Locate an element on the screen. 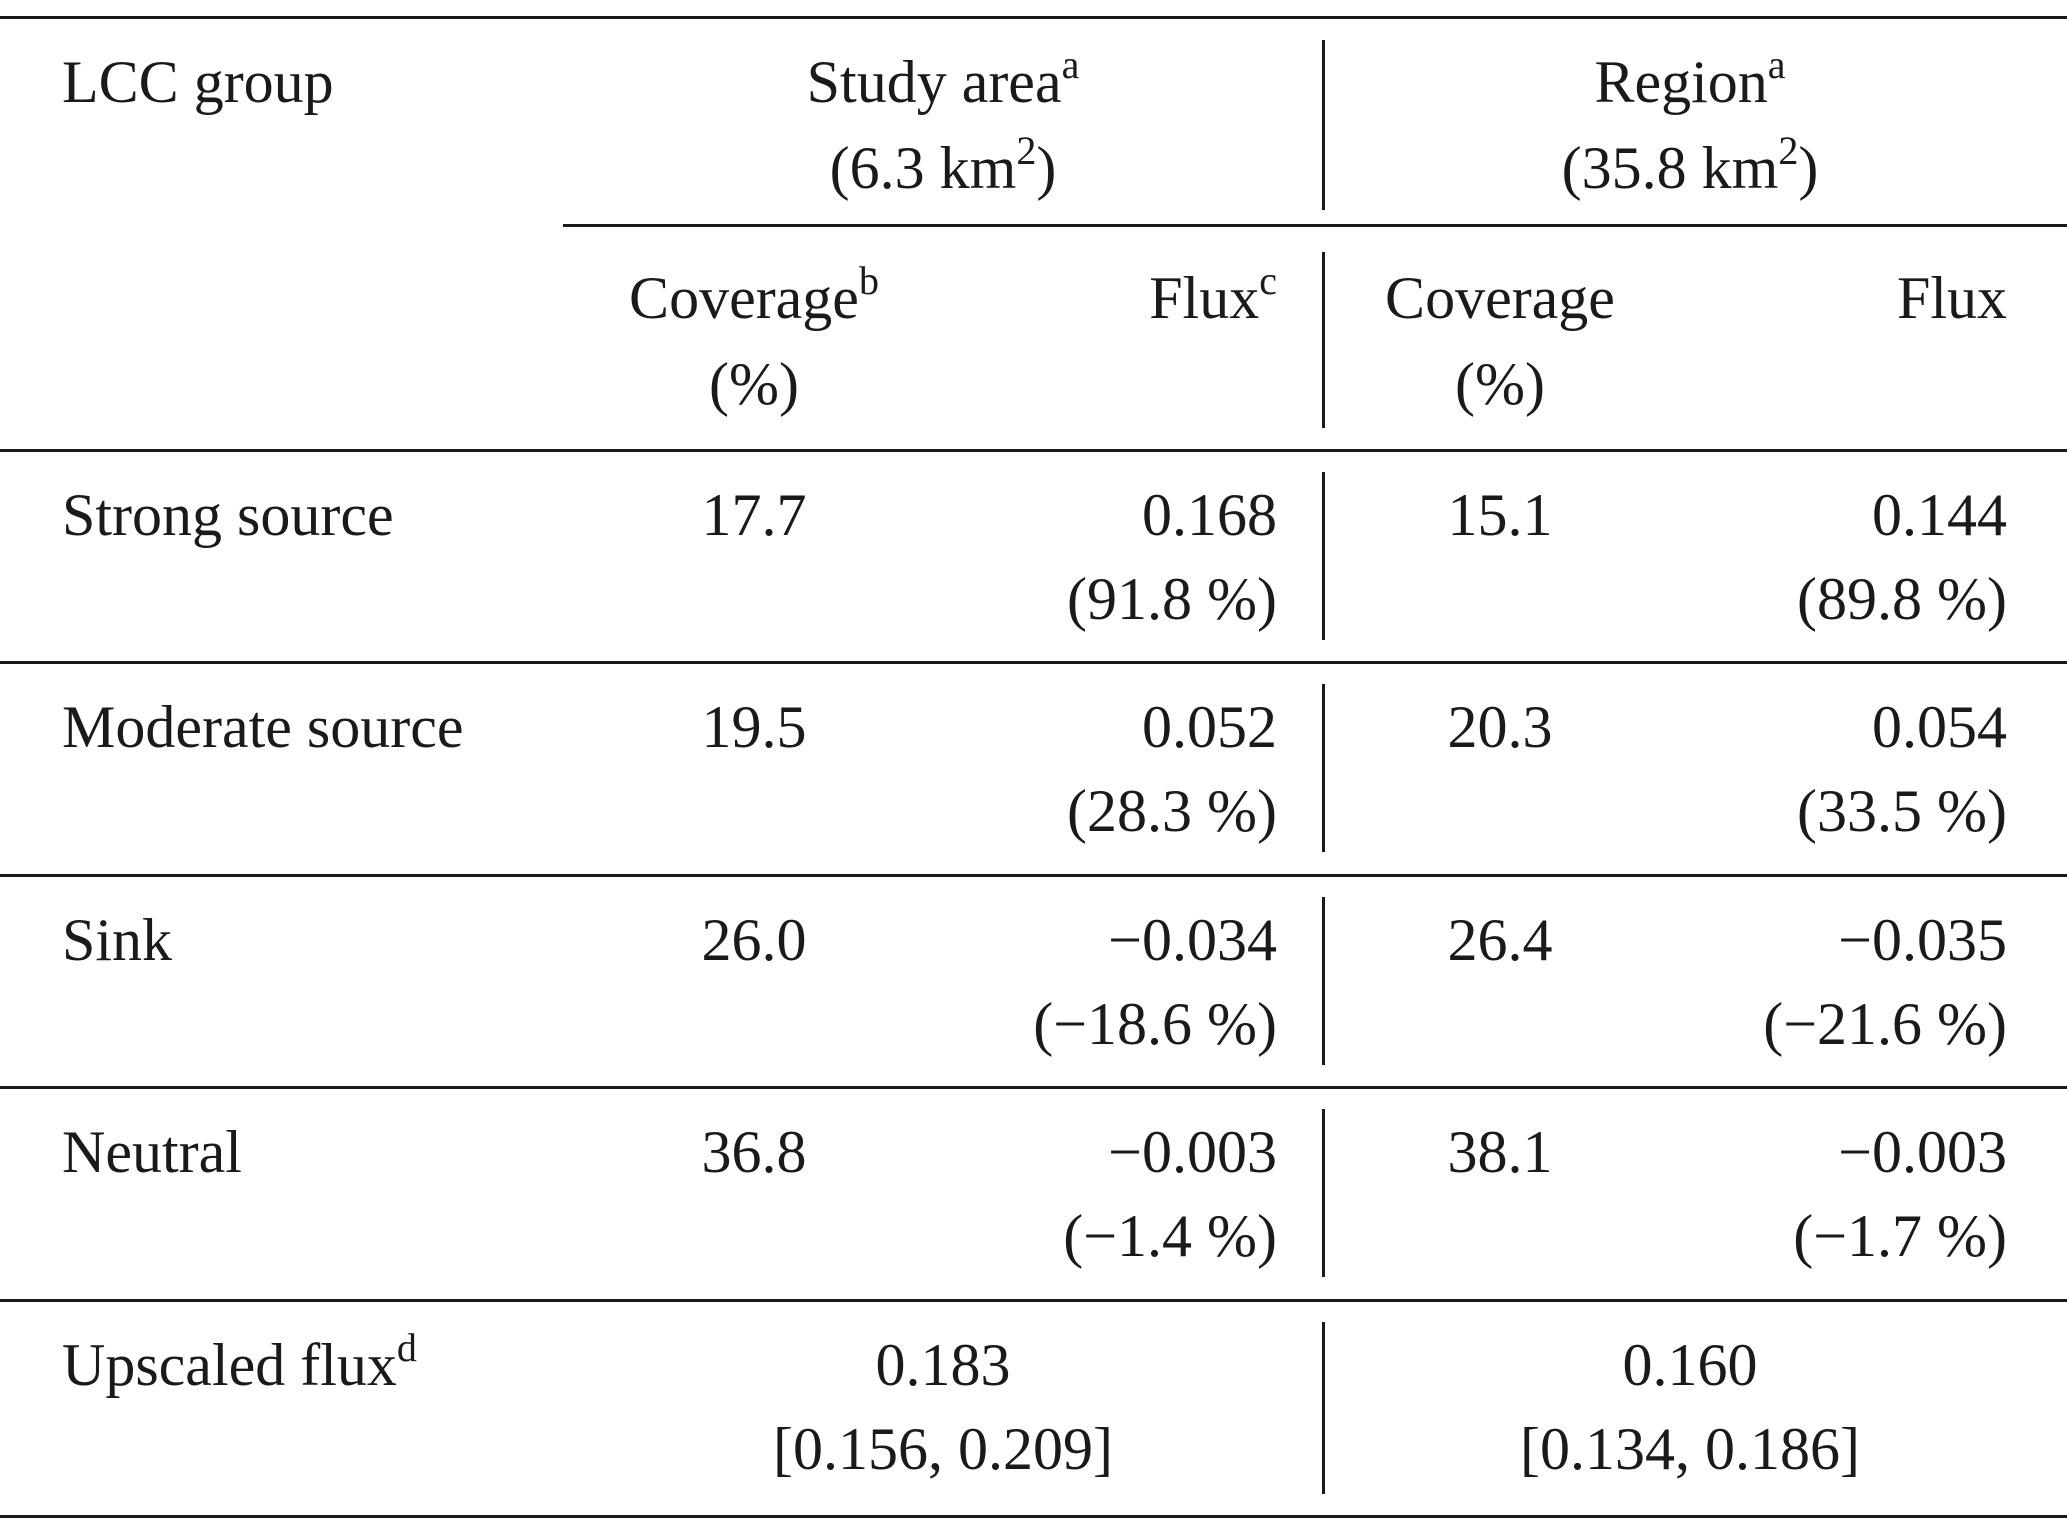  region-flux-cell: −0.035 is located at coordinates (1922, 940).